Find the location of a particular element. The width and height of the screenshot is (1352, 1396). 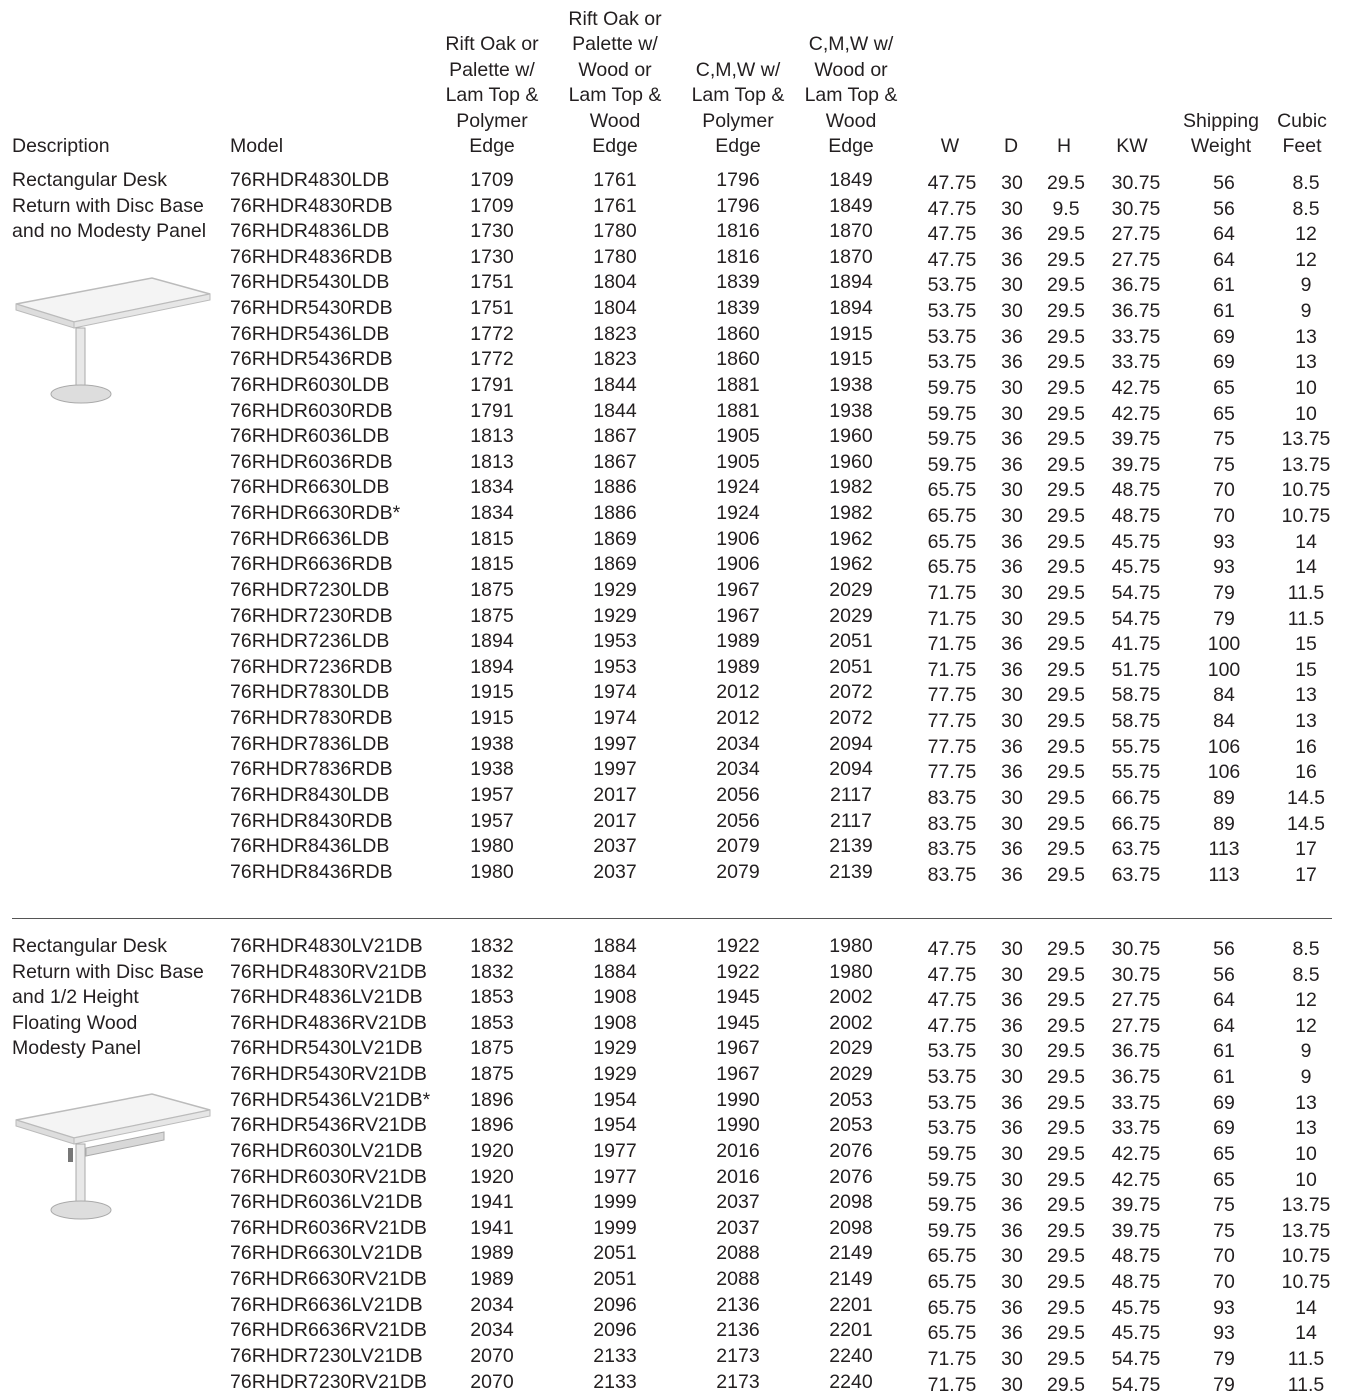

header-text: C,M,W w/ is located at coordinates (738, 69).